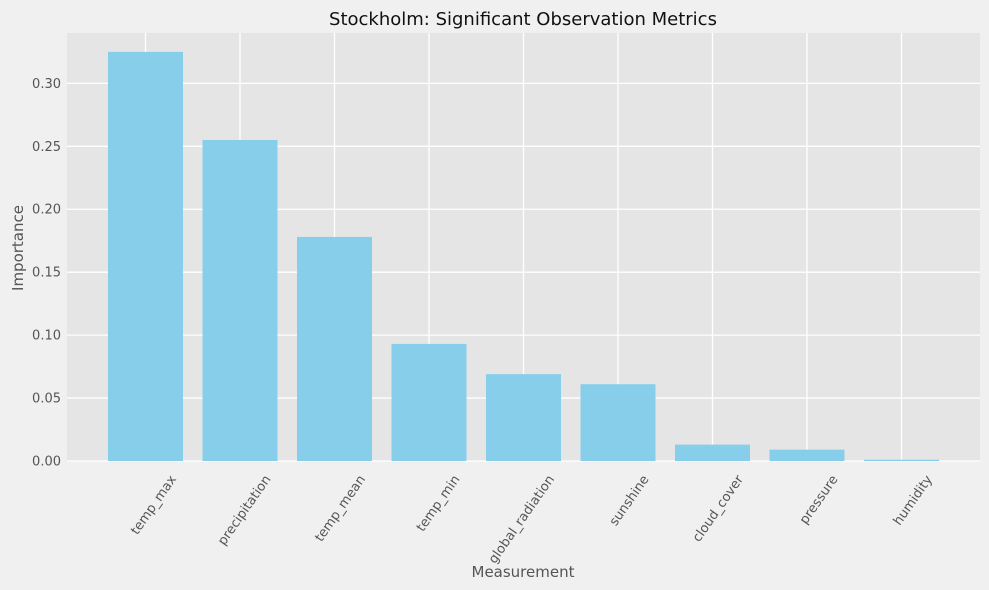 This screenshot has width=989, height=590. I want to click on y-tick-label: 0.25, so click(46, 147).